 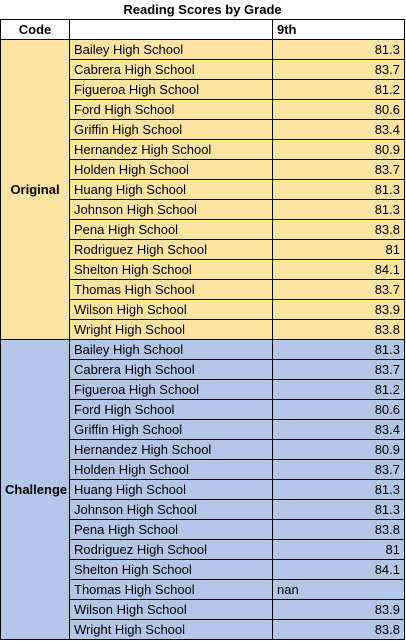 I want to click on group-label-original: Original, so click(x=35, y=189).